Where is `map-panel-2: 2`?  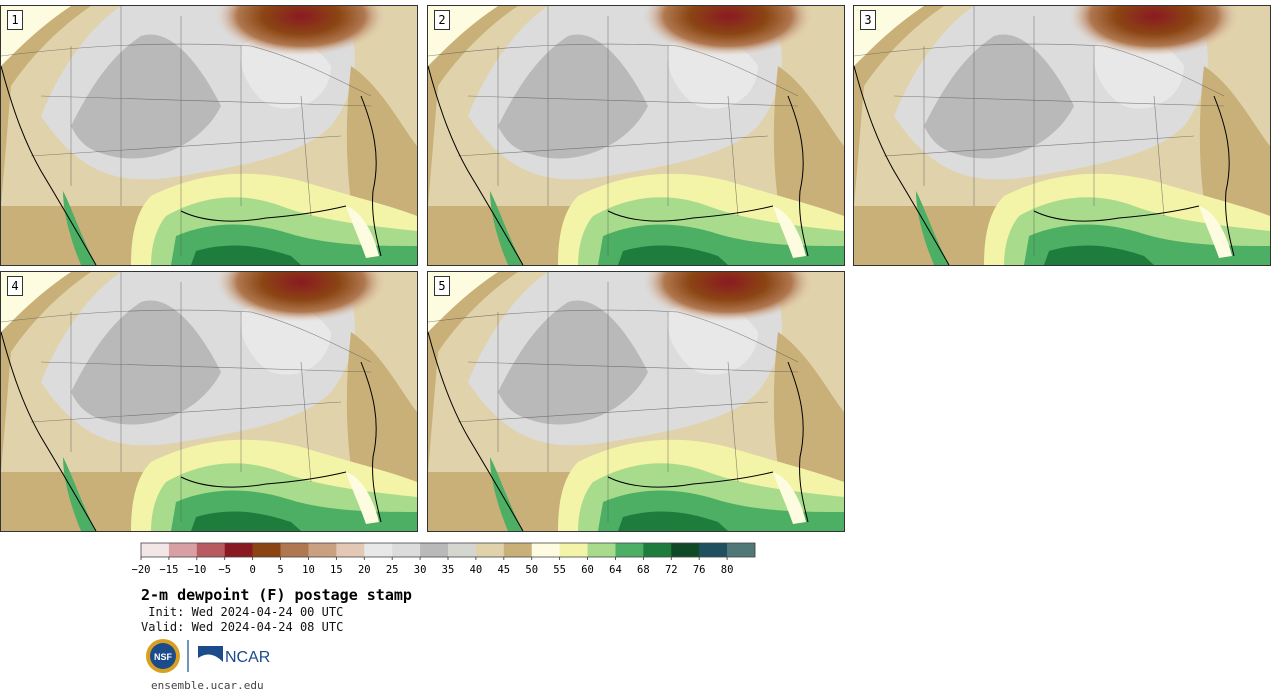 map-panel-2: 2 is located at coordinates (636, 135).